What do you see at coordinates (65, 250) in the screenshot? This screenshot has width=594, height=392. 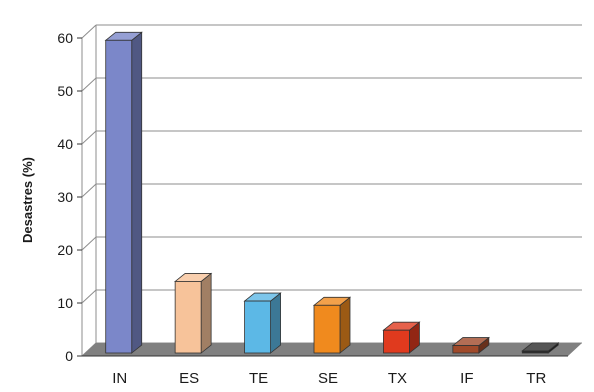 I see `y-tick-label: 20` at bounding box center [65, 250].